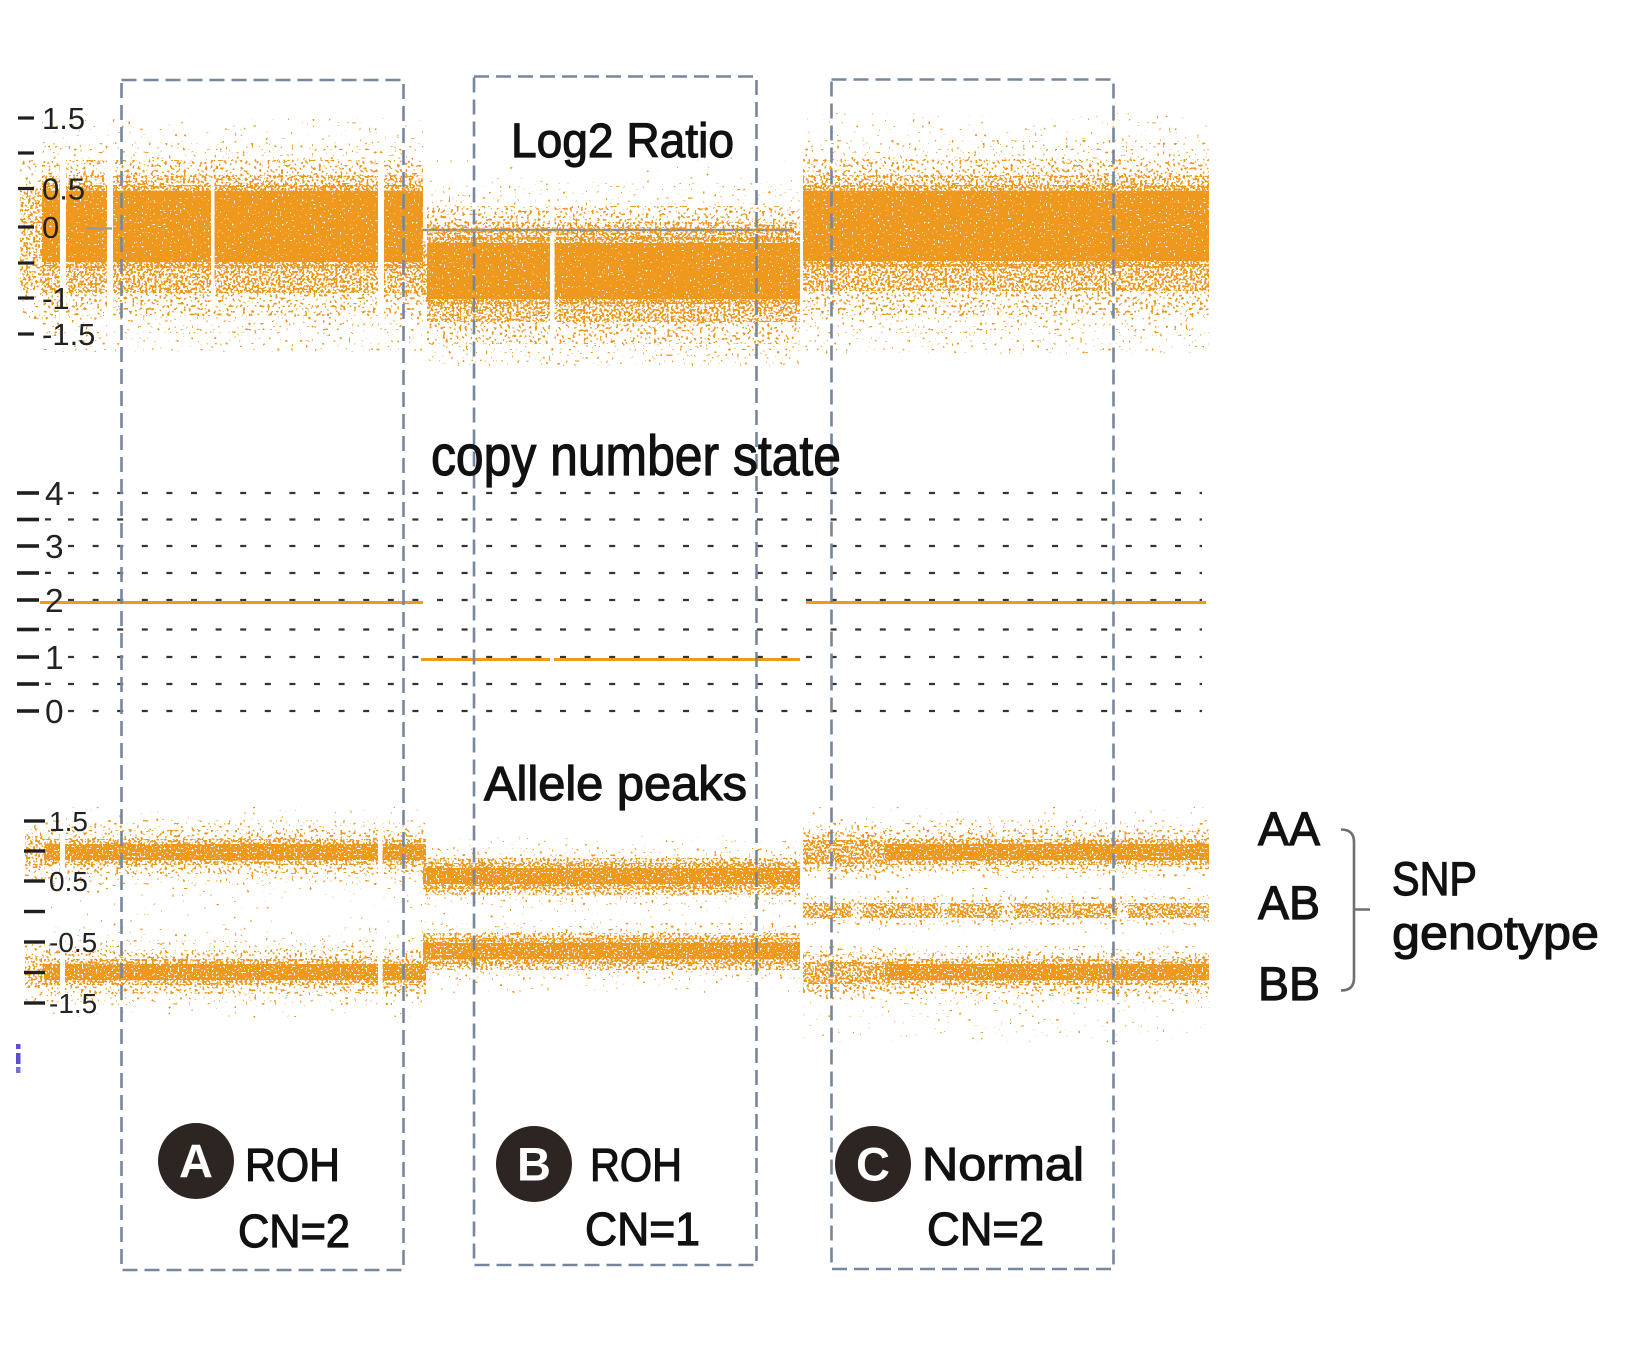 Image resolution: width=1634 pixels, height=1346 pixels. What do you see at coordinates (54, 601) in the screenshot?
I see `svg-text: 2` at bounding box center [54, 601].